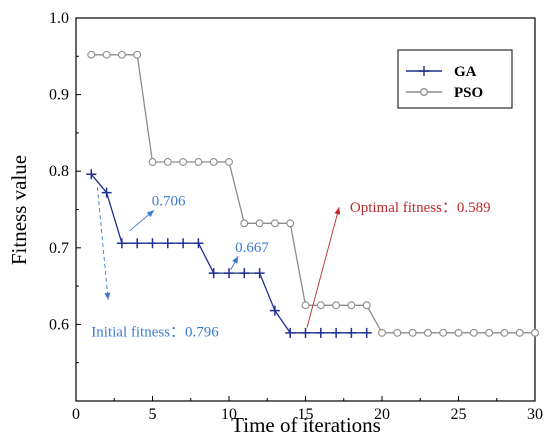 The image size is (550, 441). I want to click on annotation-label: 0.667, so click(252, 248).